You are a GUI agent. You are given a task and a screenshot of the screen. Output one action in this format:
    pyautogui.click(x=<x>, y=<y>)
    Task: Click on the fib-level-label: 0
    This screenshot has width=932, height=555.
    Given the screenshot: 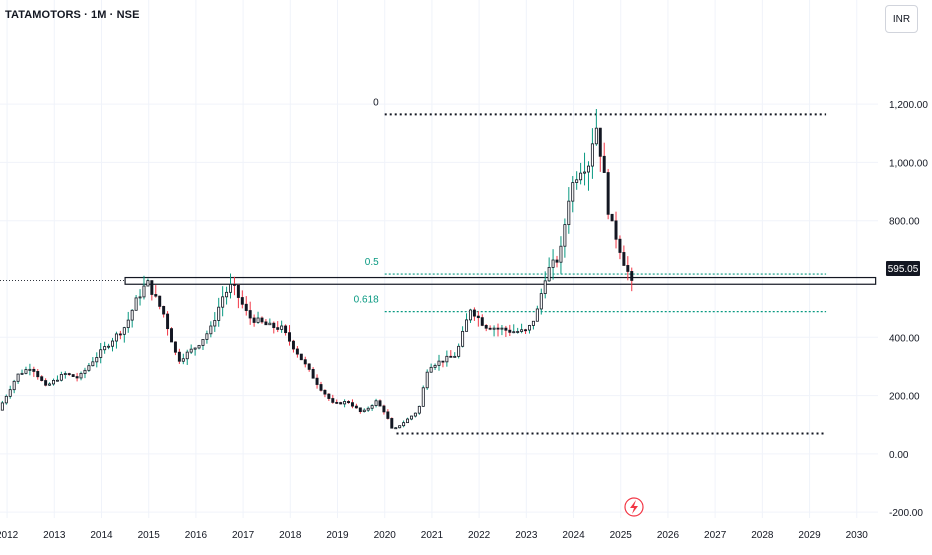 What is the action you would take?
    pyautogui.click(x=376, y=102)
    